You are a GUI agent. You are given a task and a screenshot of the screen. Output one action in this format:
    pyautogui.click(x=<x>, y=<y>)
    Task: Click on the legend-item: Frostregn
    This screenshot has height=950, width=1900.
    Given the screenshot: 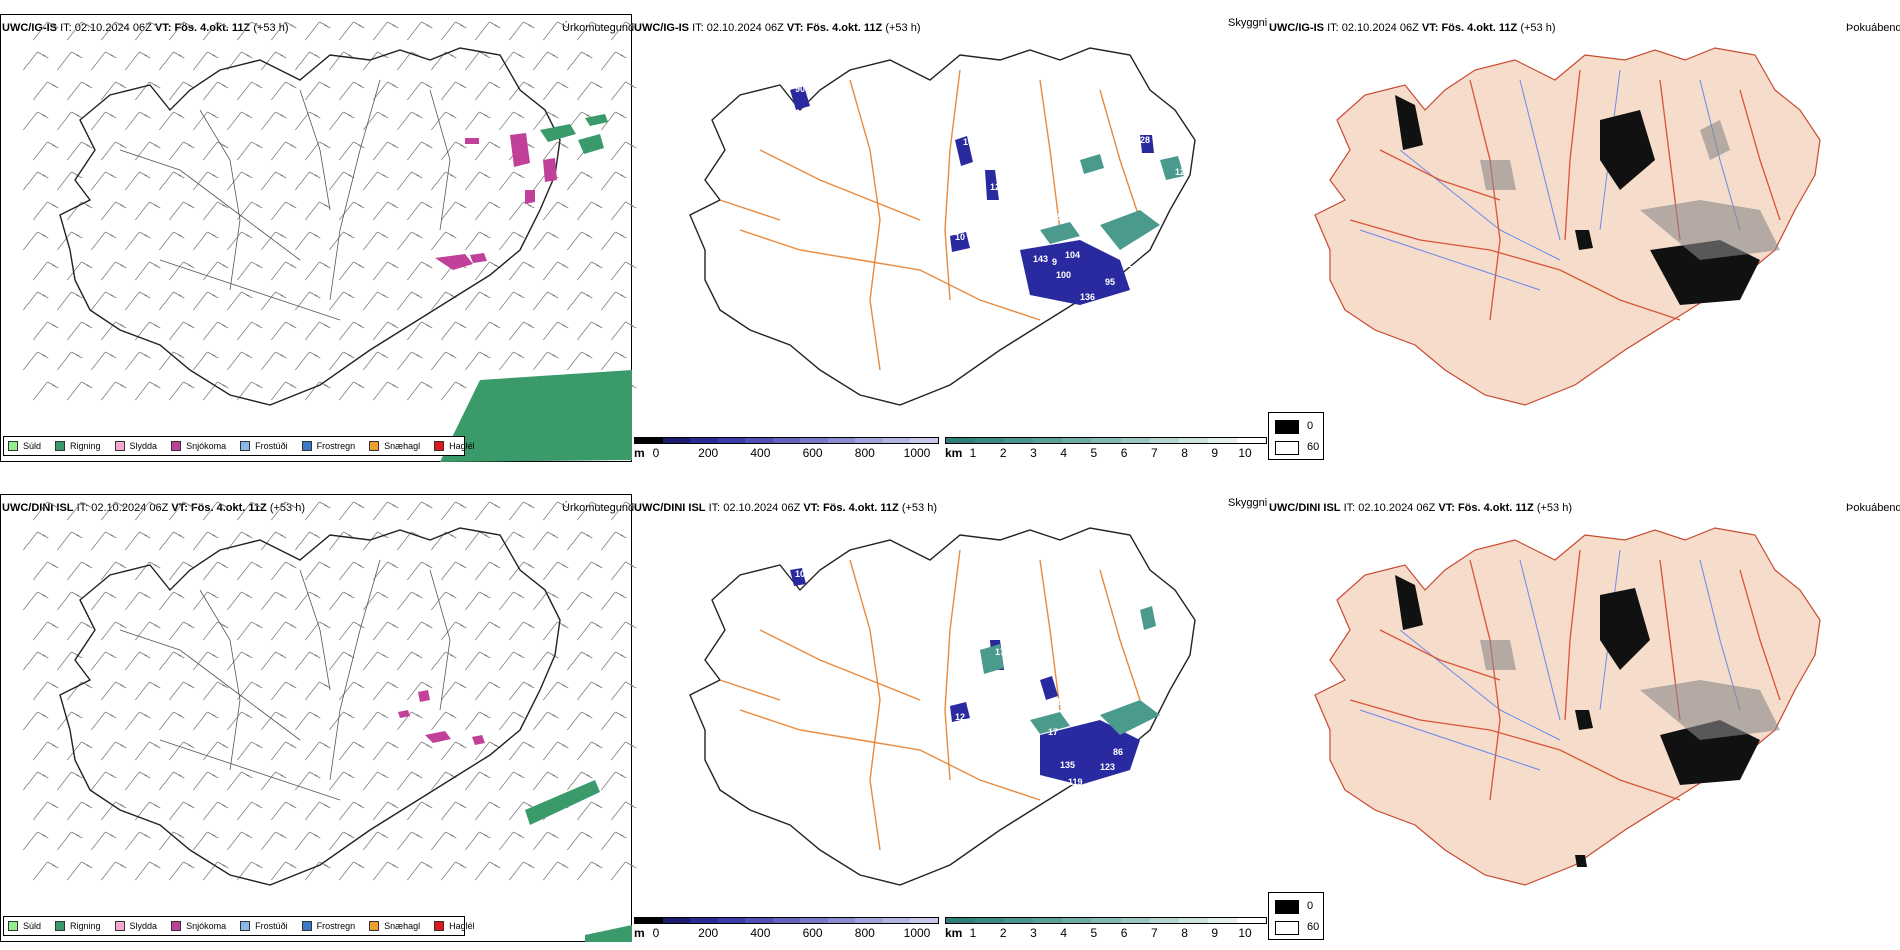 What is the action you would take?
    pyautogui.click(x=328, y=926)
    